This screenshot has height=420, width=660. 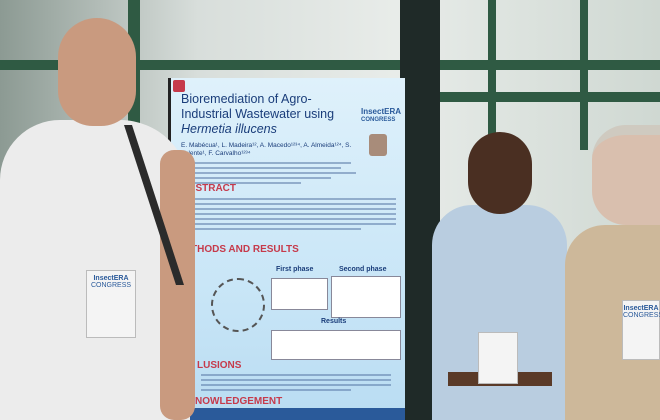 What do you see at coordinates (288, 414) in the screenshot?
I see `poster-footer` at bounding box center [288, 414].